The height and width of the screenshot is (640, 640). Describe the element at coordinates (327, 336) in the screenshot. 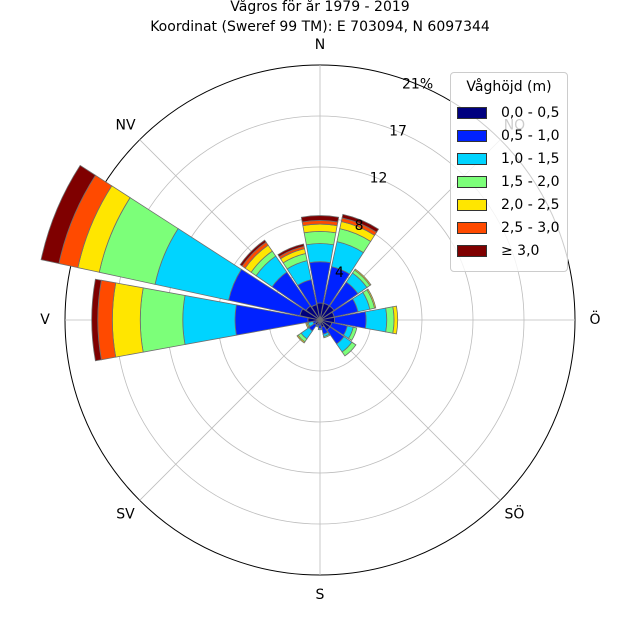

I see `bar-segment-SSO-bin3` at that location.